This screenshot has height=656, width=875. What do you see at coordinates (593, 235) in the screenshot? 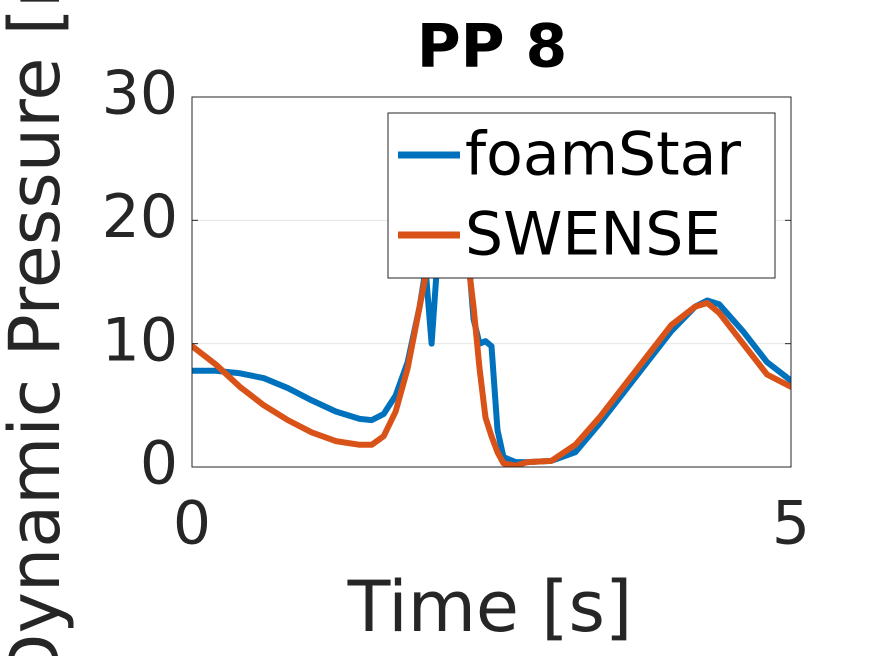
I see `legend-label: SWENSE` at bounding box center [593, 235].